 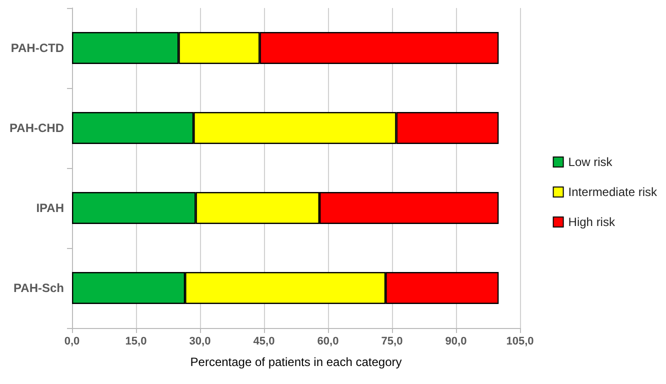 What do you see at coordinates (520, 342) in the screenshot?
I see `x-tick-label: 105,0` at bounding box center [520, 342].